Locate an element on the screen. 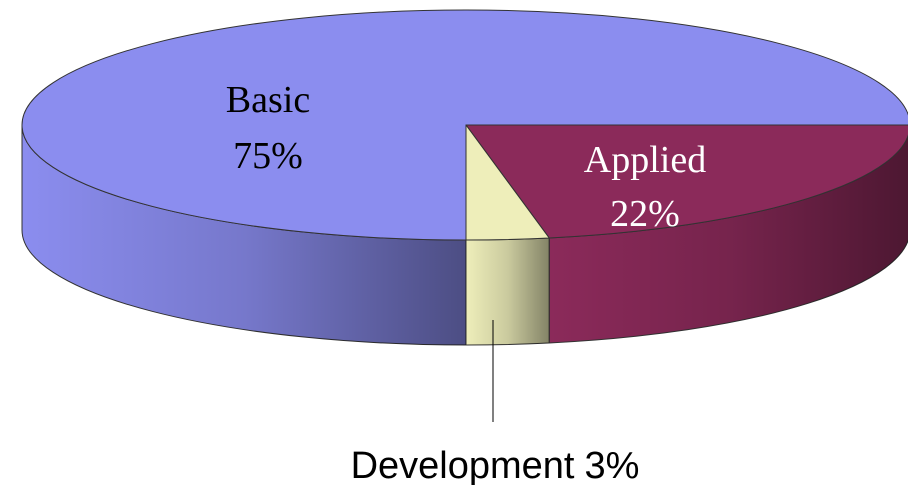 The image size is (908, 485). callout-label: Development 3% is located at coordinates (495, 465).